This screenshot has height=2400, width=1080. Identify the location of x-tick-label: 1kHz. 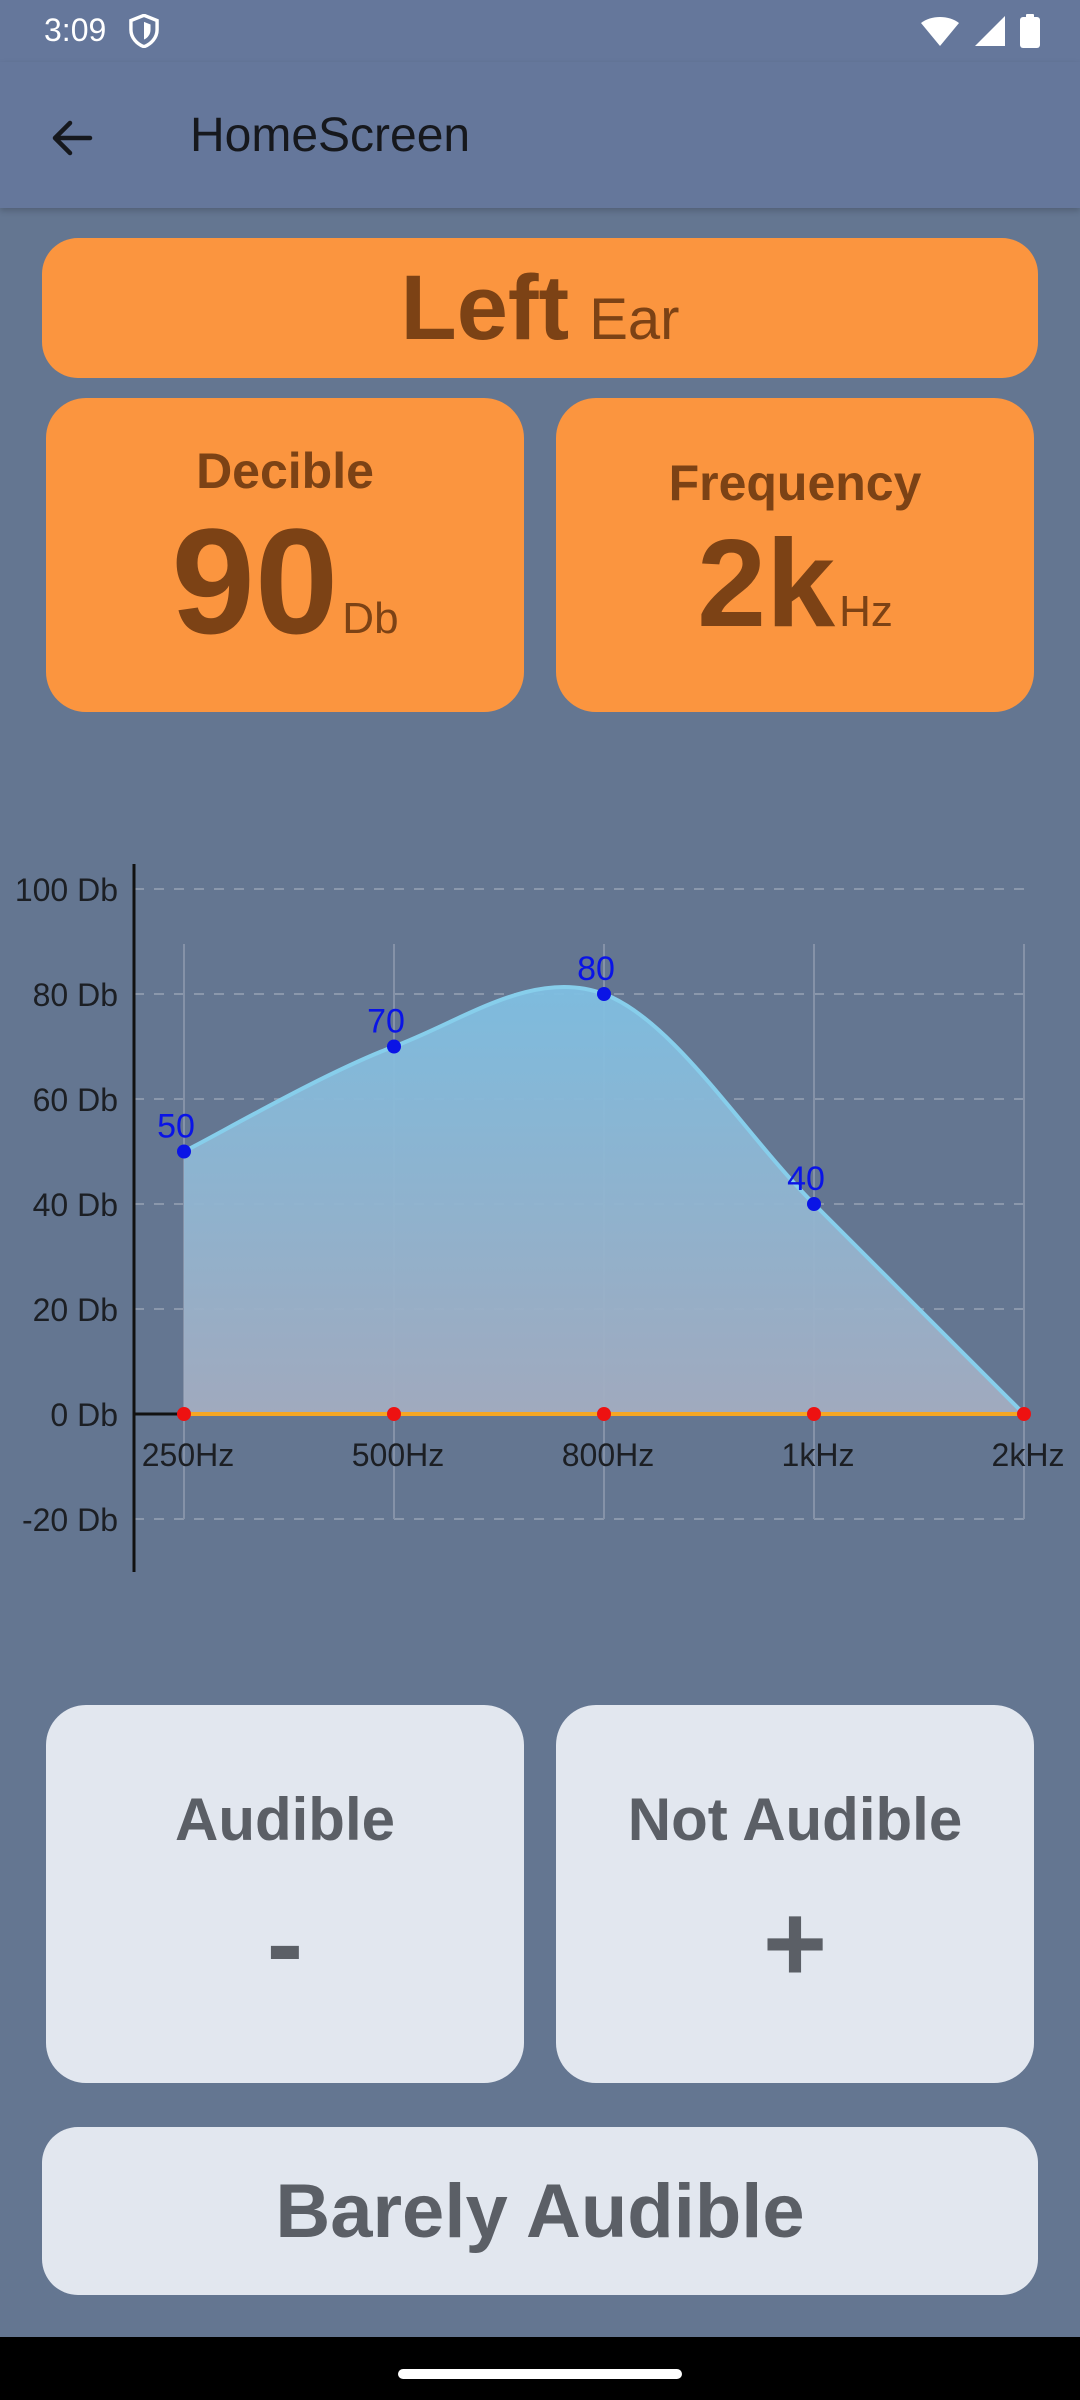
(818, 1455).